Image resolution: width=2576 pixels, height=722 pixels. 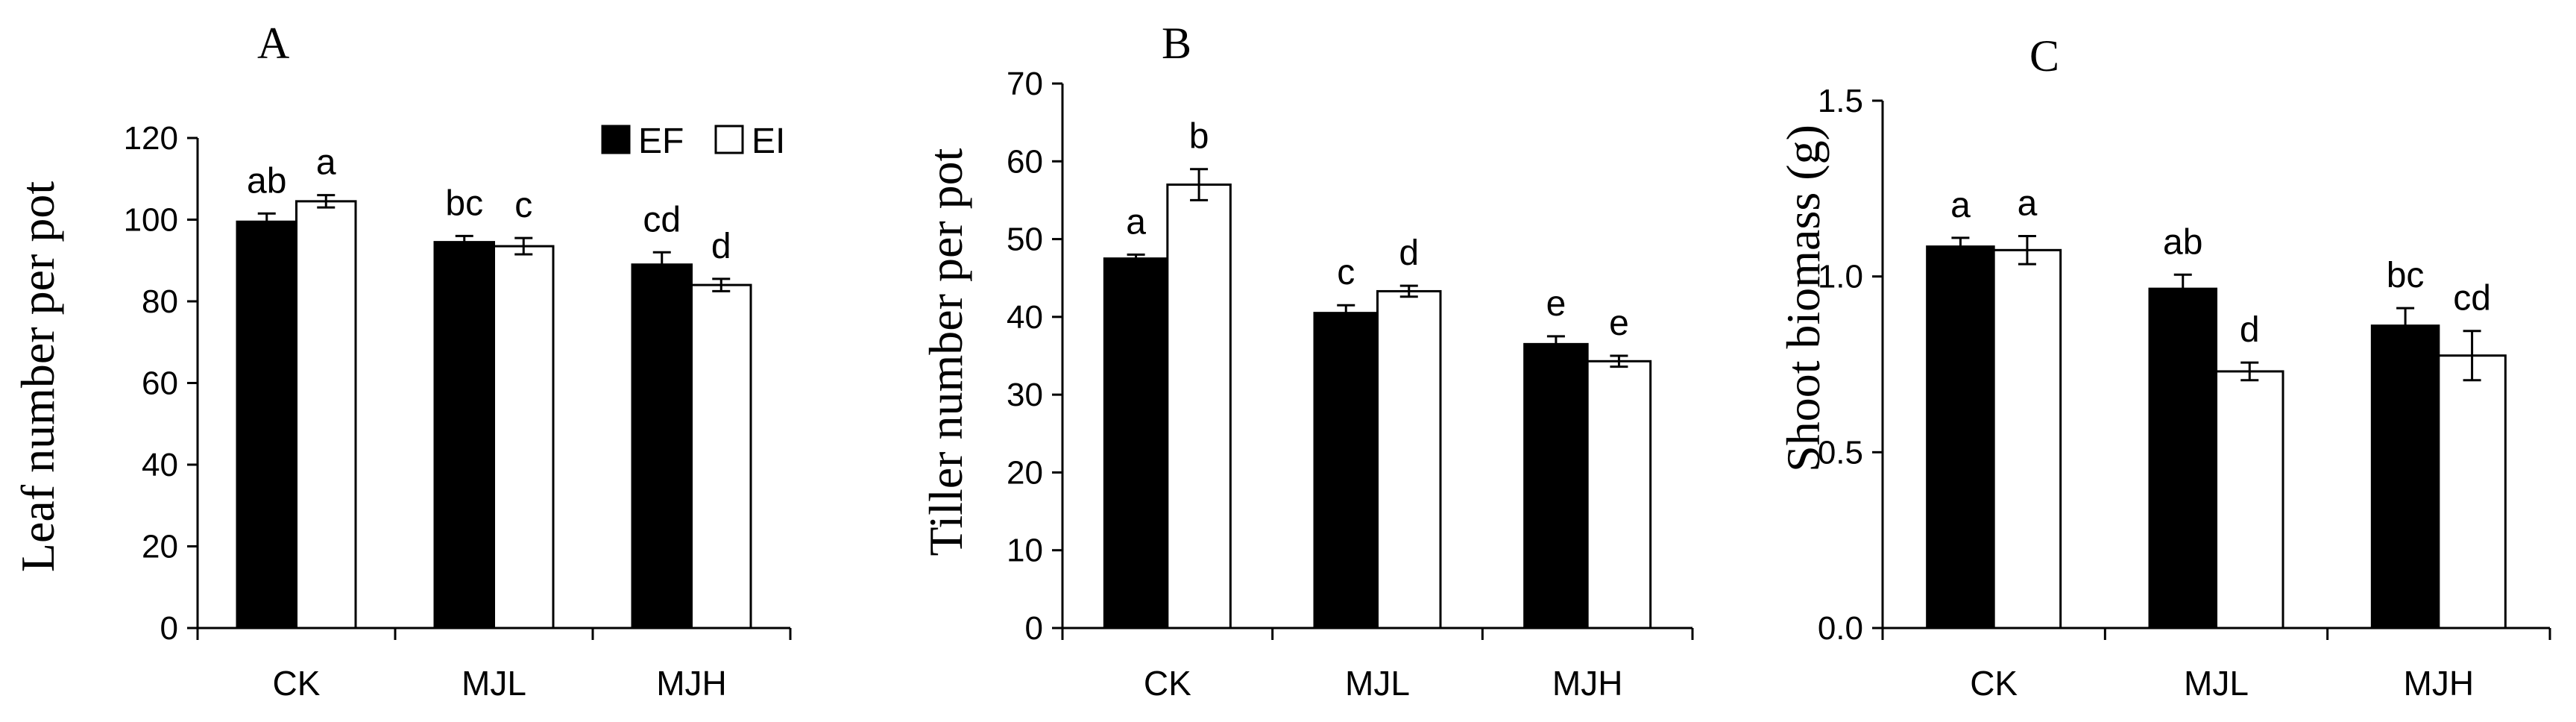 I want to click on y-tick-label: 100, so click(x=151, y=220).